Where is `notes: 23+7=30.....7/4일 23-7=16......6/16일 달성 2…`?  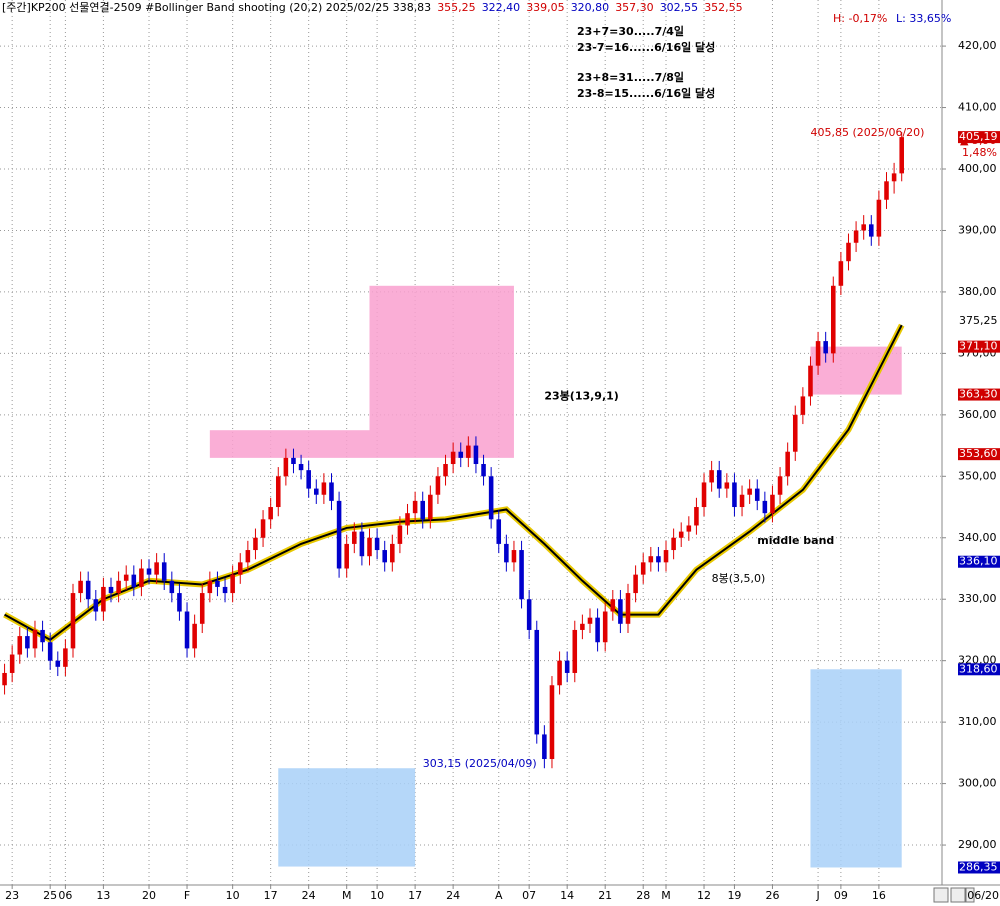
notes: 23+7=30.....7/4일 23-7=16......6/16일 달성 2… is located at coordinates (646, 62).